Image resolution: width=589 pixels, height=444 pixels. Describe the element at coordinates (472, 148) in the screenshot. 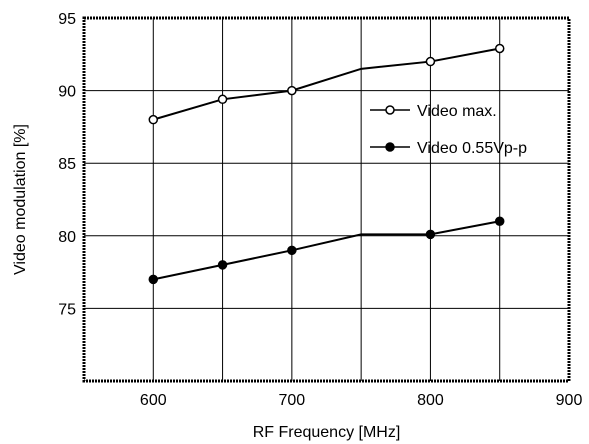

I see `legend-label: Video 0.55Vp-p` at that location.